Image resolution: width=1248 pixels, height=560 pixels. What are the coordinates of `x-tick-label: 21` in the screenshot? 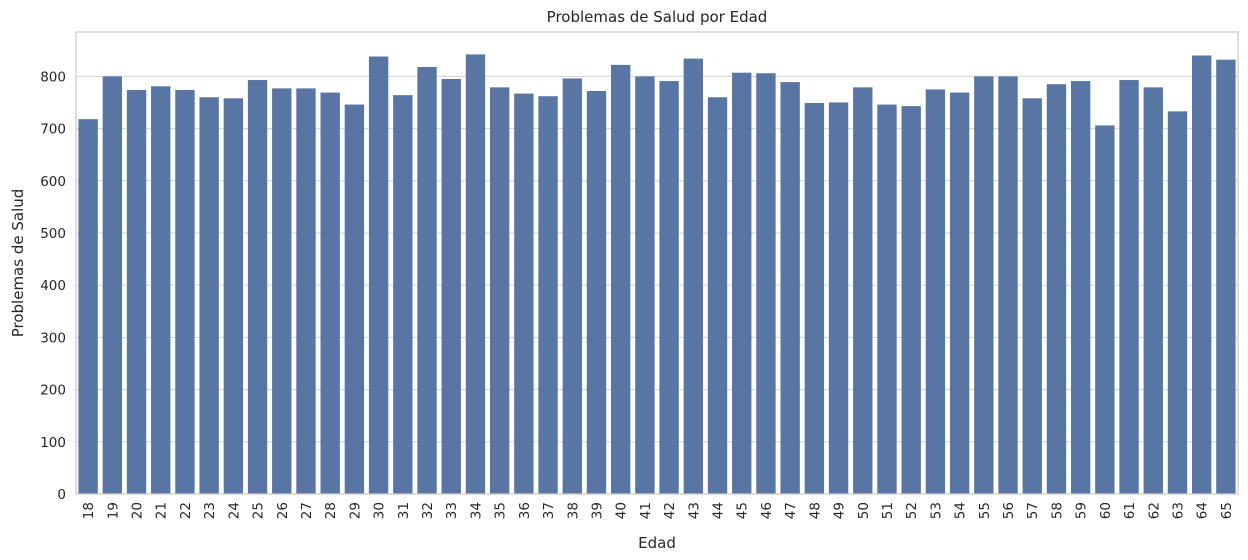 It's located at (162, 510).